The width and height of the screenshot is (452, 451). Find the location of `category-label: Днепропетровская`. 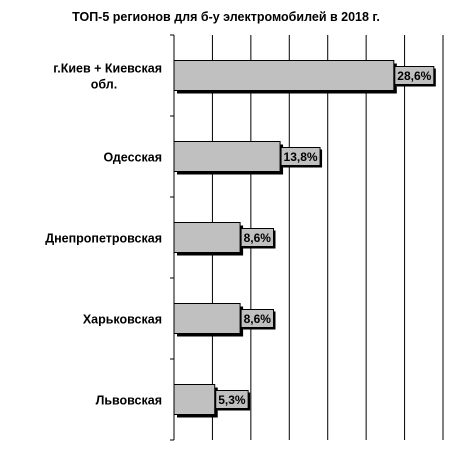

category-label: Днепропетровская is located at coordinates (103, 239).